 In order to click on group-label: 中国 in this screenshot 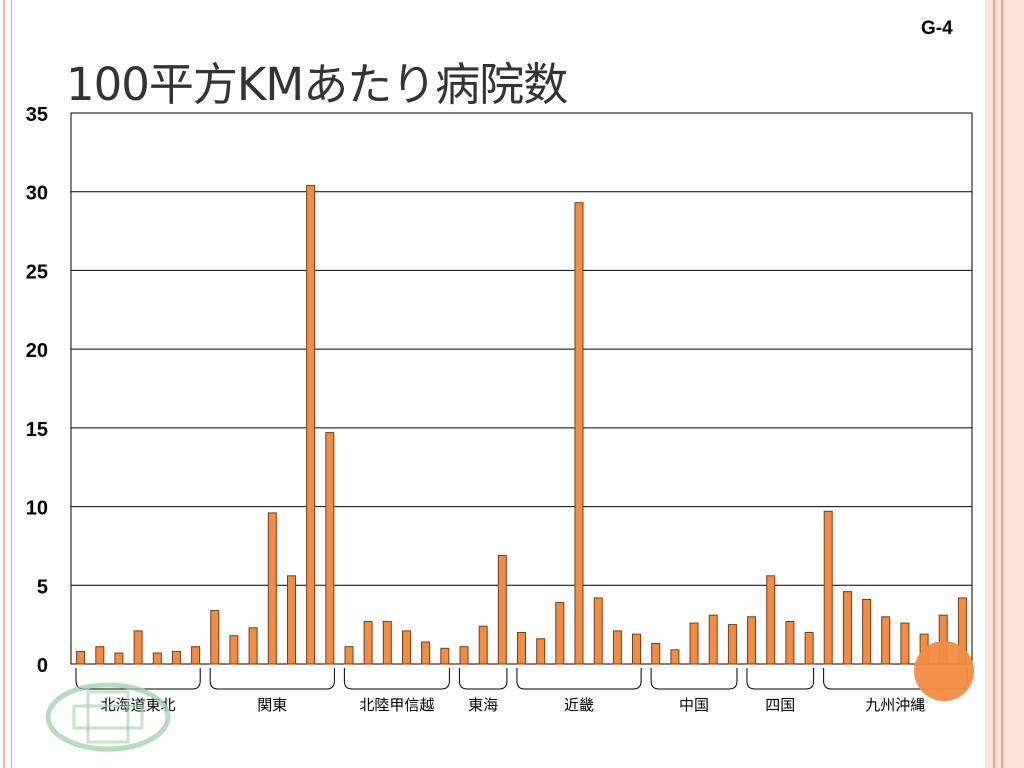, I will do `click(694, 705)`.